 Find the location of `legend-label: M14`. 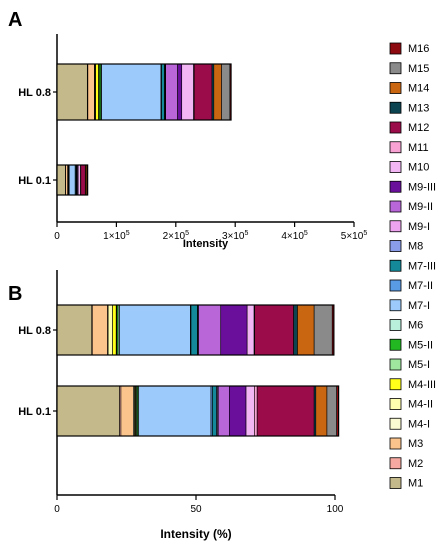

legend-label: M14 is located at coordinates (418, 89).